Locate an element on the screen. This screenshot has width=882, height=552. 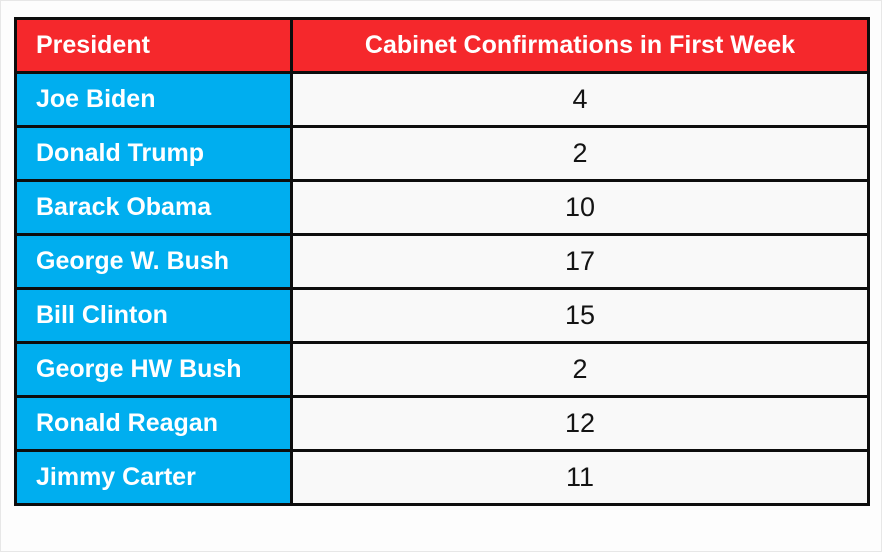
confirmations-value: 4 is located at coordinates (580, 99).